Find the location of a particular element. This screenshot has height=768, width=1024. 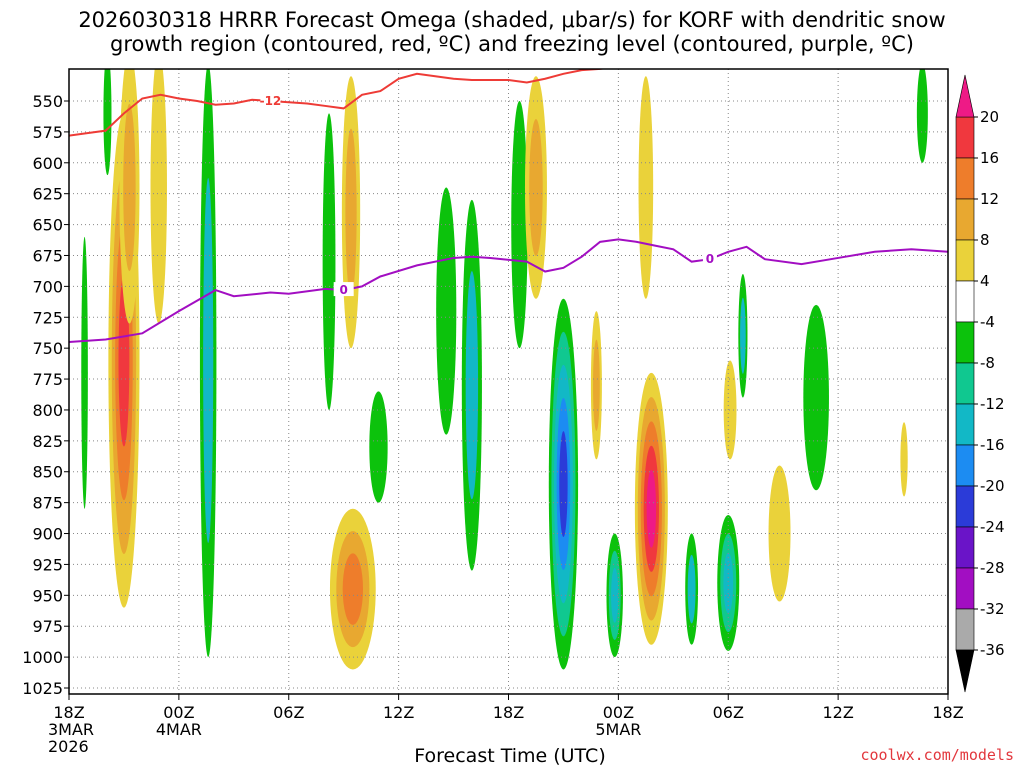

freezing-level-line-label-bg is located at coordinates (343, 289).